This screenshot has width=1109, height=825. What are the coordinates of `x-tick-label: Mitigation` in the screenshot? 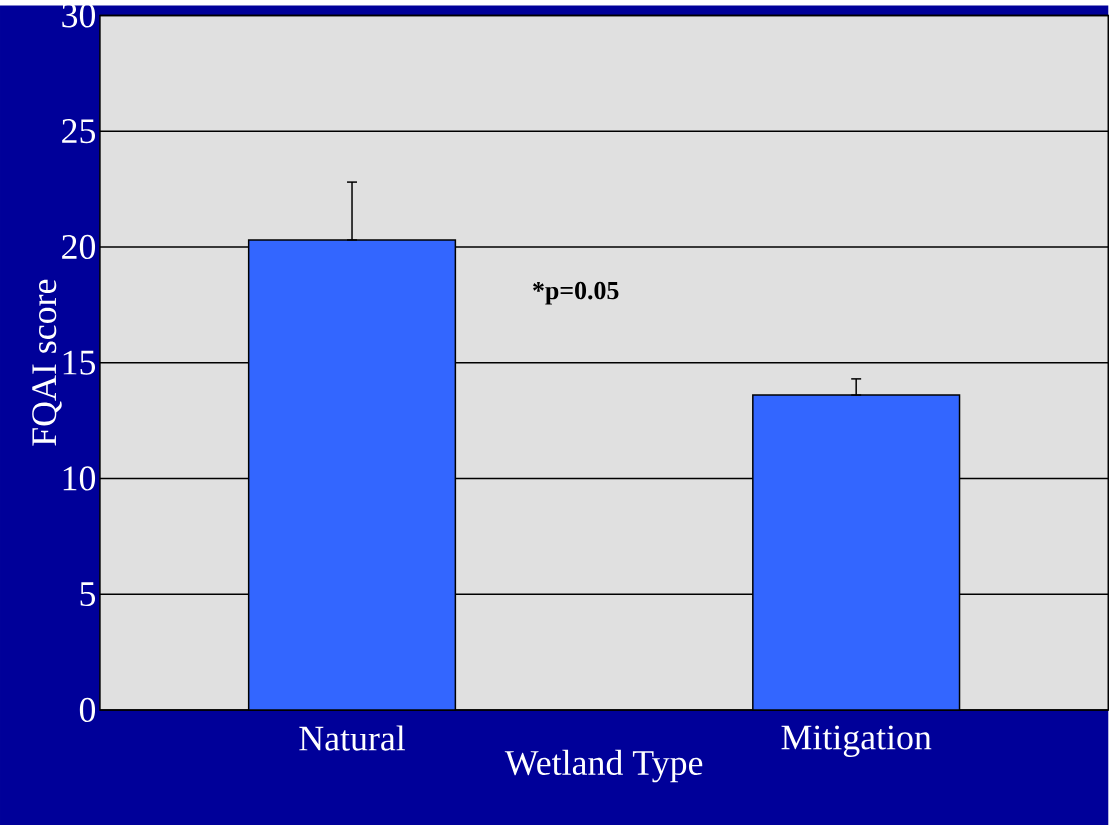 It's located at (856, 741).